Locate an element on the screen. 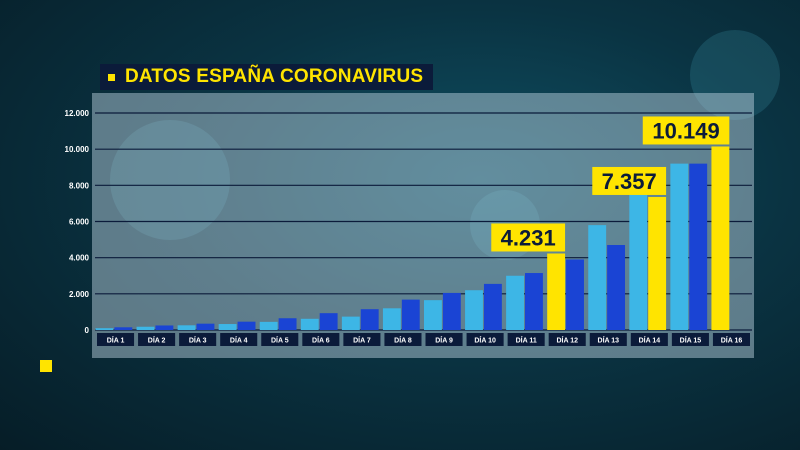 Image resolution: width=800 pixels, height=450 pixels. highlight-labels: 4.231 7.357 10.149 is located at coordinates (610, 184).